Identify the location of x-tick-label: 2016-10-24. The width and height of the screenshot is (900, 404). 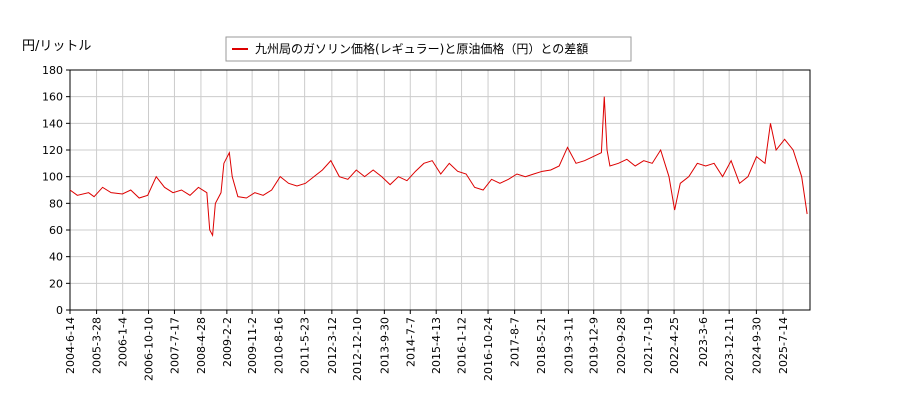
(488, 349).